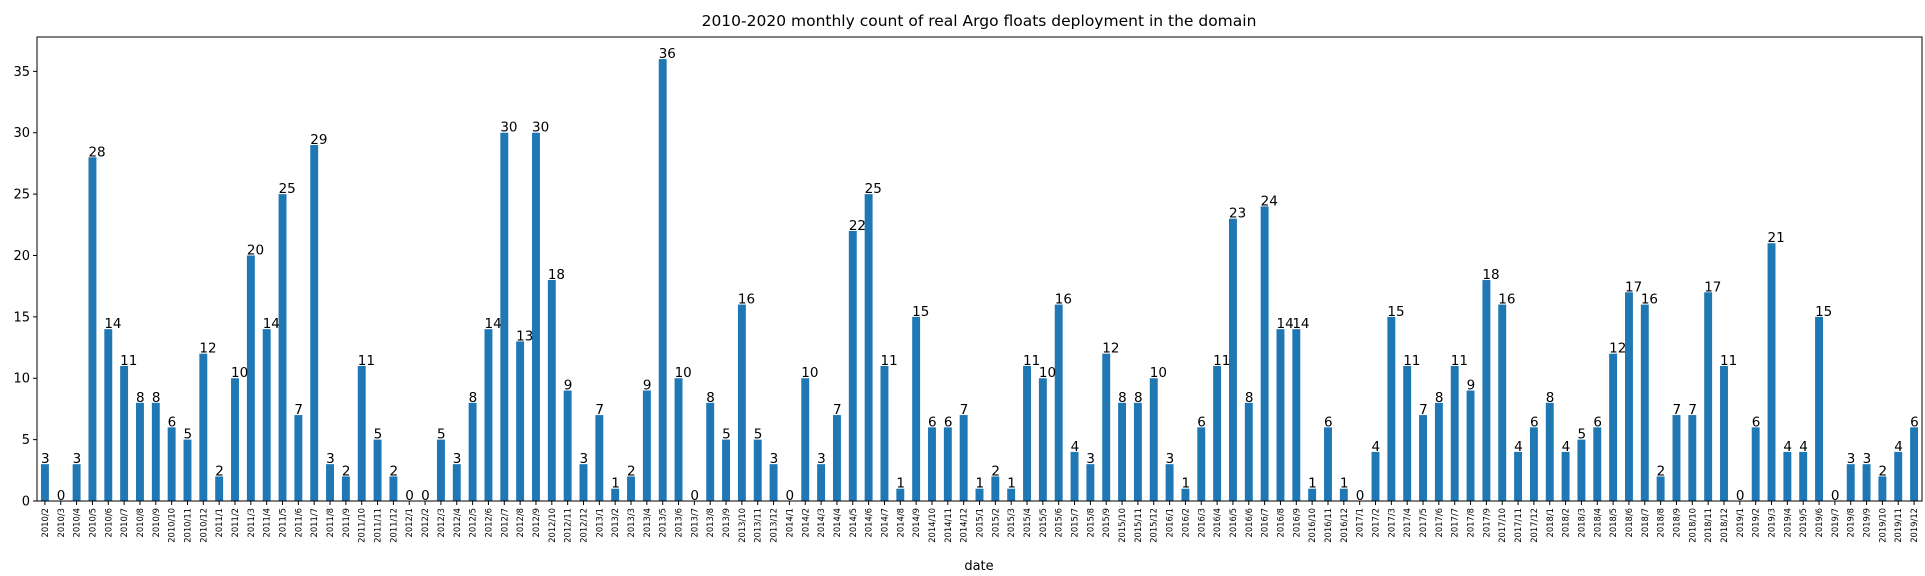  Describe the element at coordinates (679, 522) in the screenshot. I see `x-tick-label: 2013/6` at that location.